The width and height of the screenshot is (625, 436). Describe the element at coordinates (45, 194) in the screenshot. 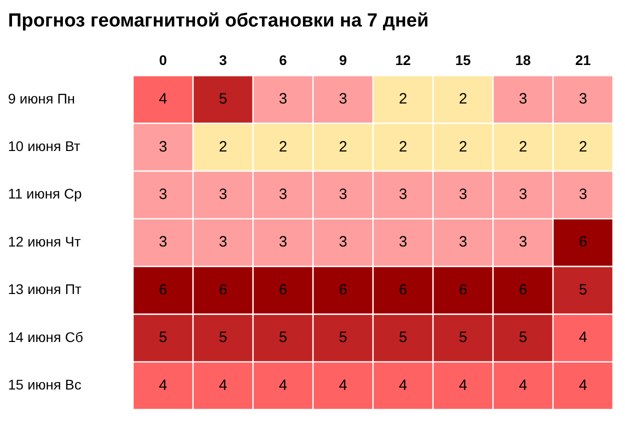

I see `y-tick-label: 11 июня Ср` at that location.